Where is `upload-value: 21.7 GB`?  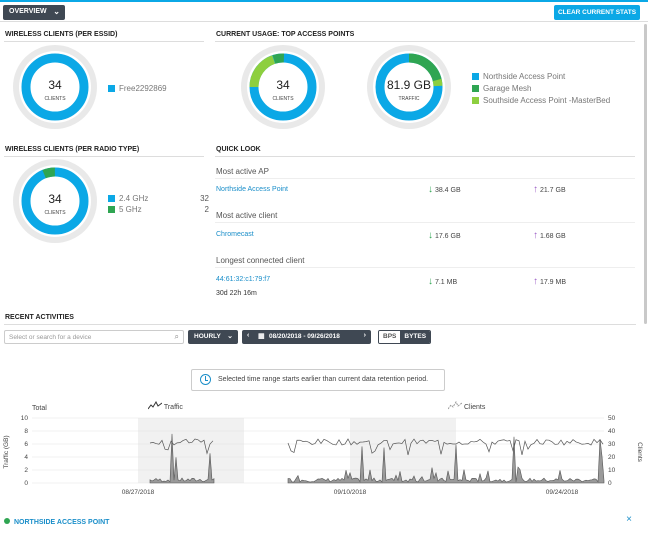 upload-value: 21.7 GB is located at coordinates (552, 190).